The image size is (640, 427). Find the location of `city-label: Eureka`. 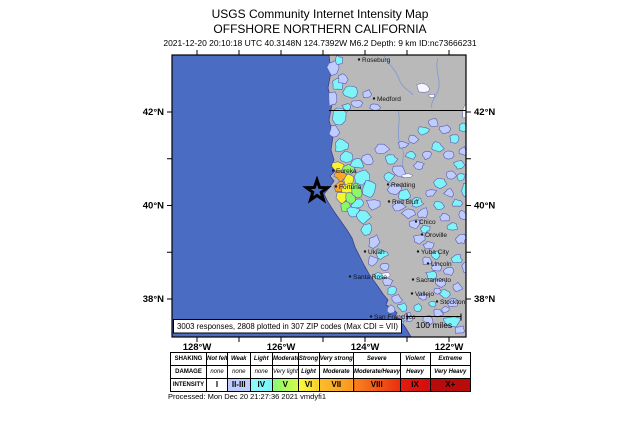

city-label: Eureka is located at coordinates (346, 171).